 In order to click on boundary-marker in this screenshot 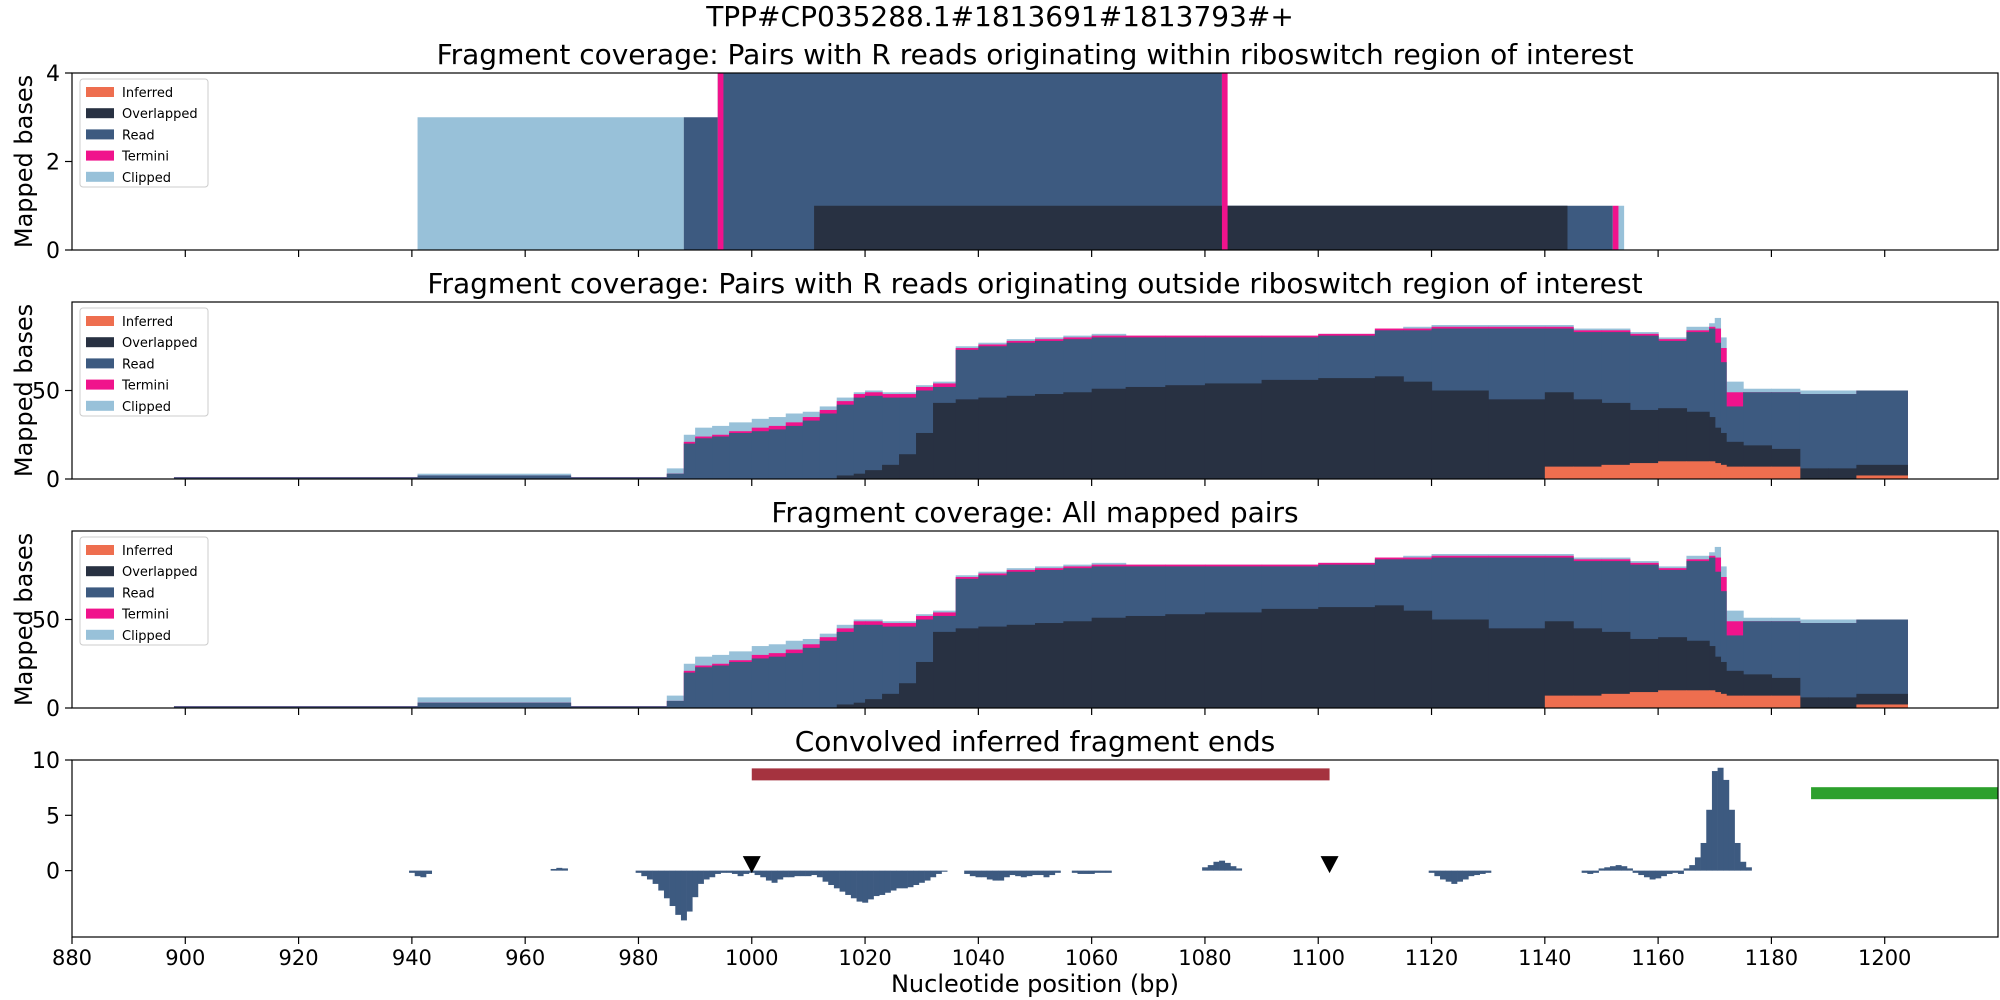, I will do `click(1329, 865)`.